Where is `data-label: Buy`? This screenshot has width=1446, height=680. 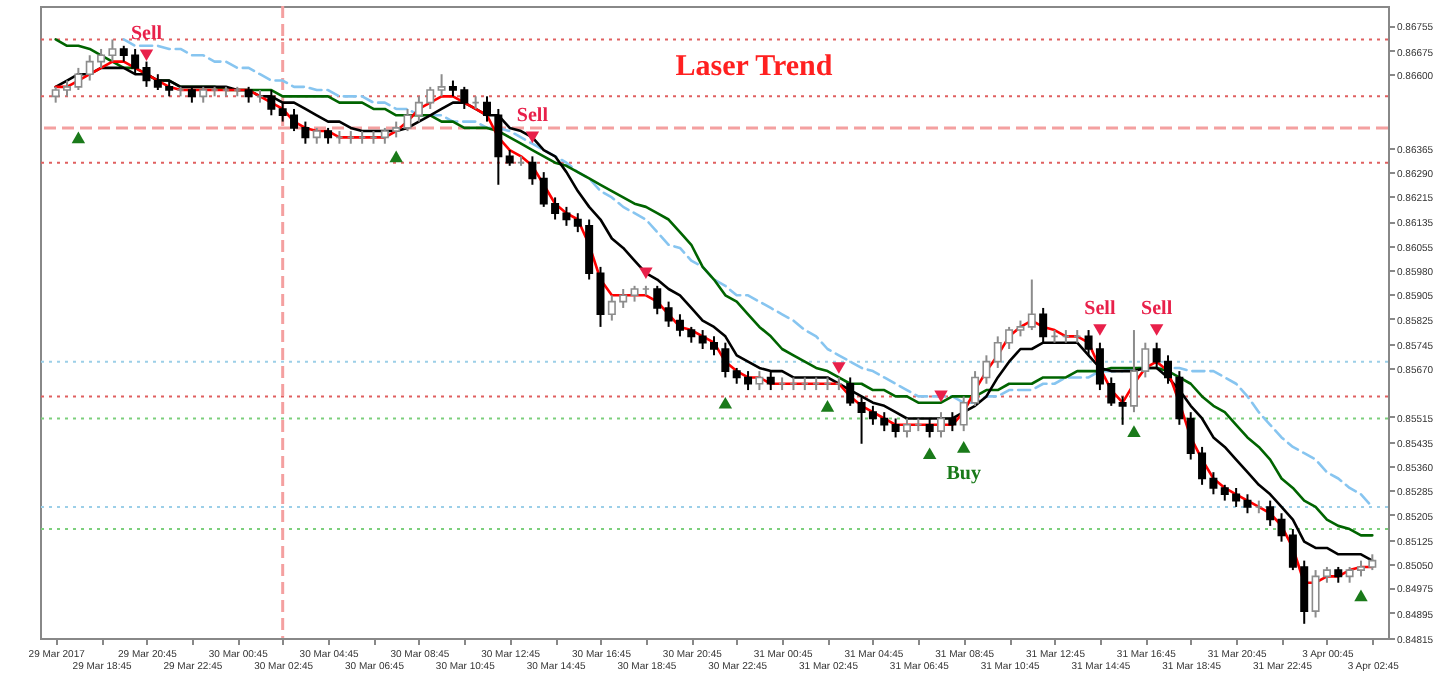
data-label: Buy is located at coordinates (963, 473).